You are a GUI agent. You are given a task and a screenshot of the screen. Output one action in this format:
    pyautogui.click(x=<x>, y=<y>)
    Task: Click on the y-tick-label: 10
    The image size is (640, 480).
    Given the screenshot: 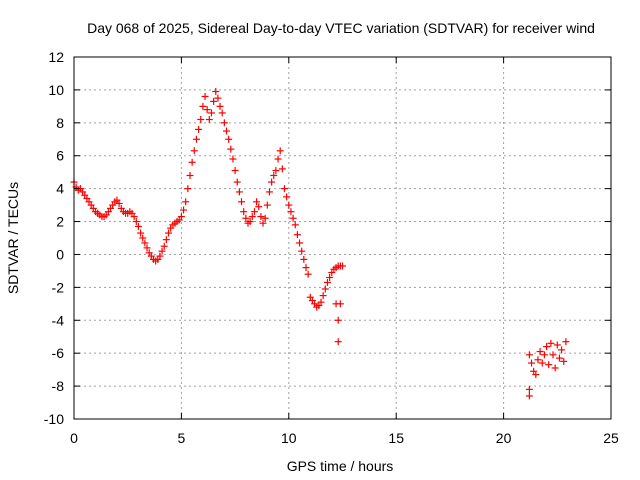 What is the action you would take?
    pyautogui.click(x=56, y=90)
    